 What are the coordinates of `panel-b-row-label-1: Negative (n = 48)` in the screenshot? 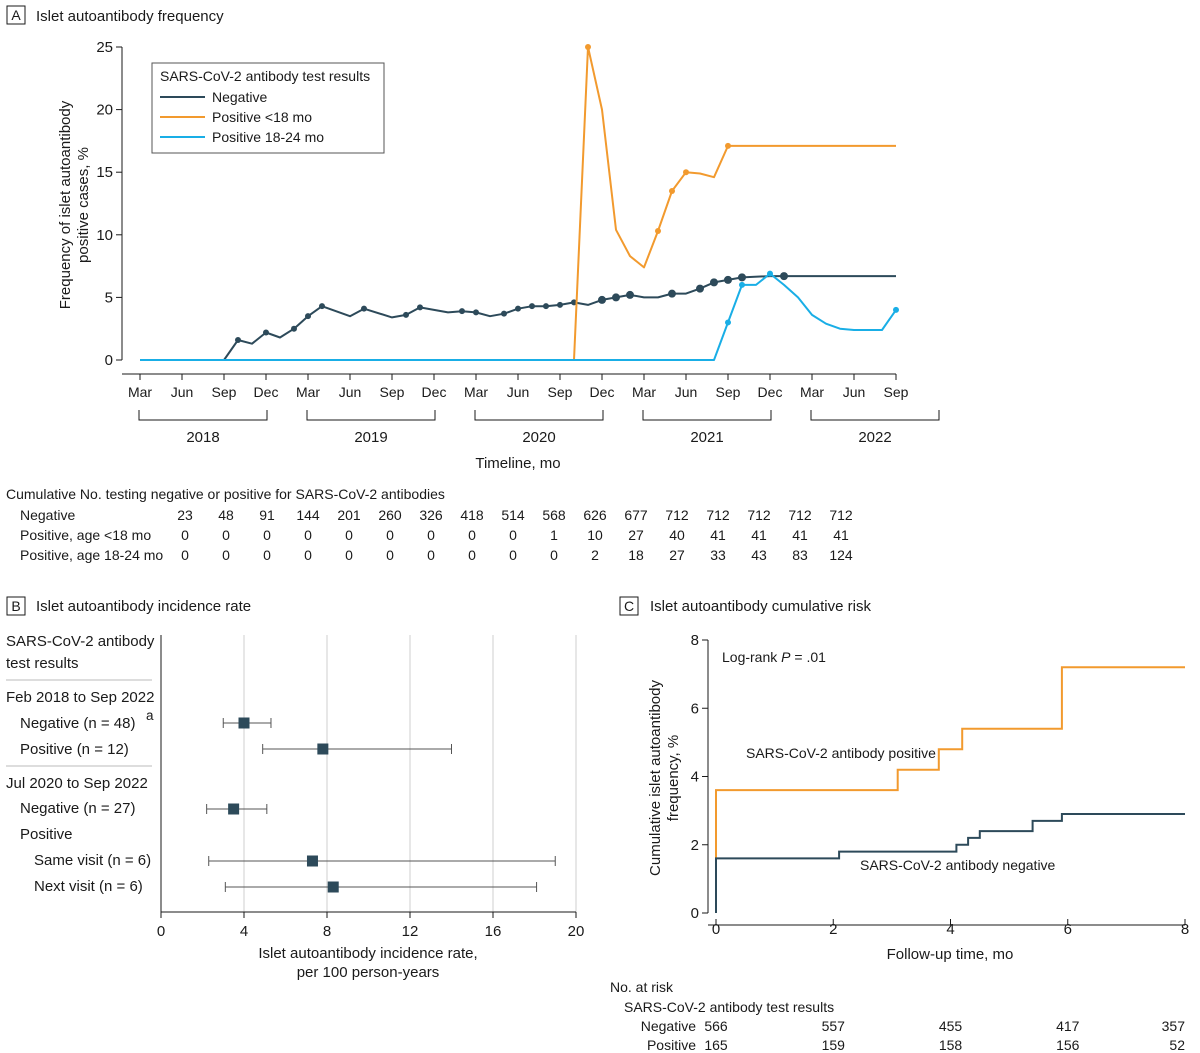 It's located at (77, 723).